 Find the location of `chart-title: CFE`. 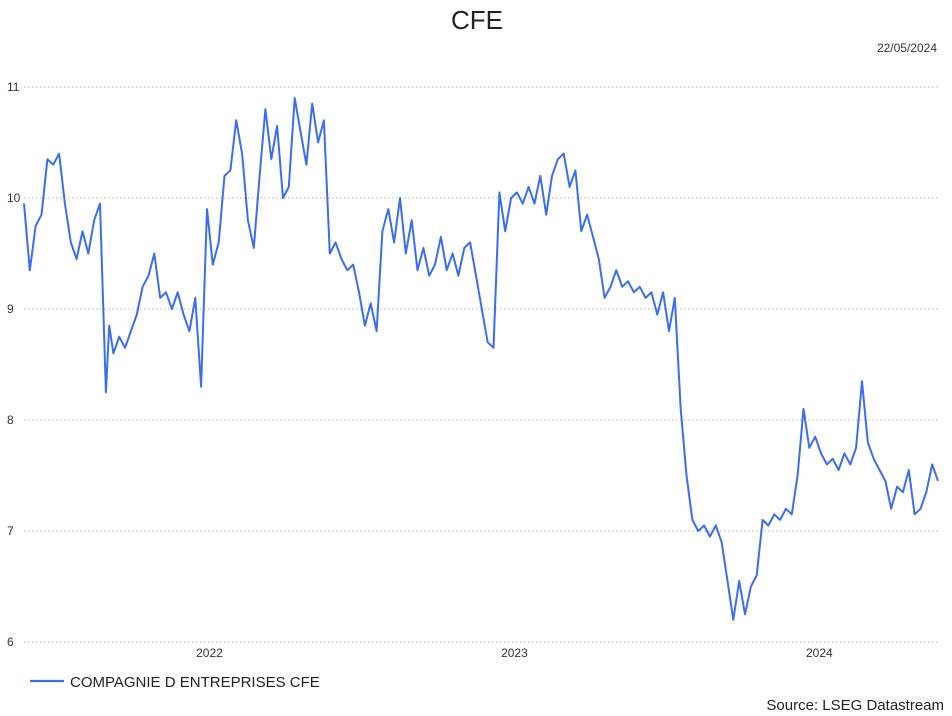

chart-title: CFE is located at coordinates (477, 20).